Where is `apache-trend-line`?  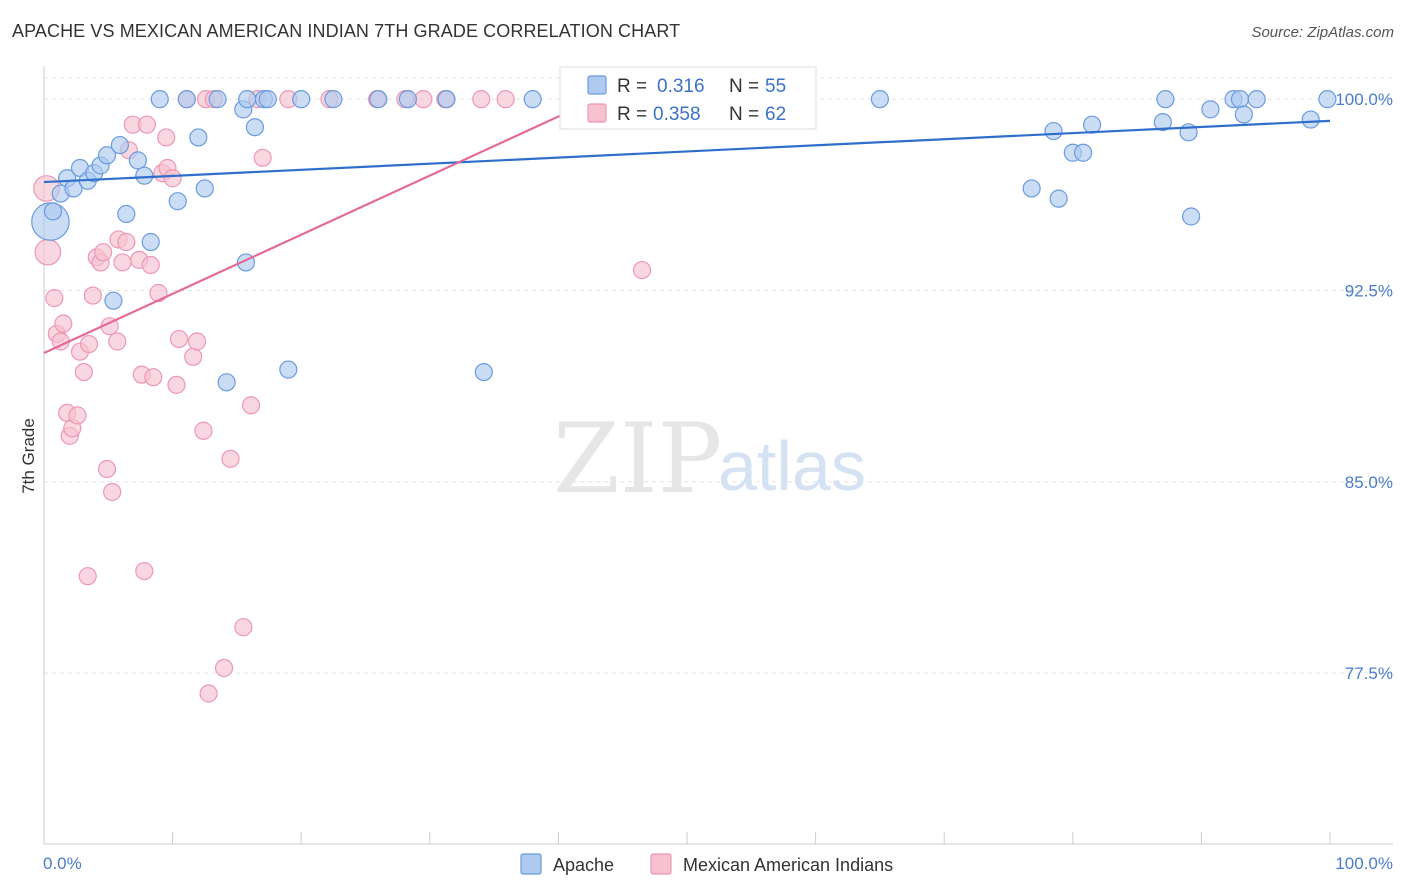 apache-trend-line is located at coordinates (687, 151).